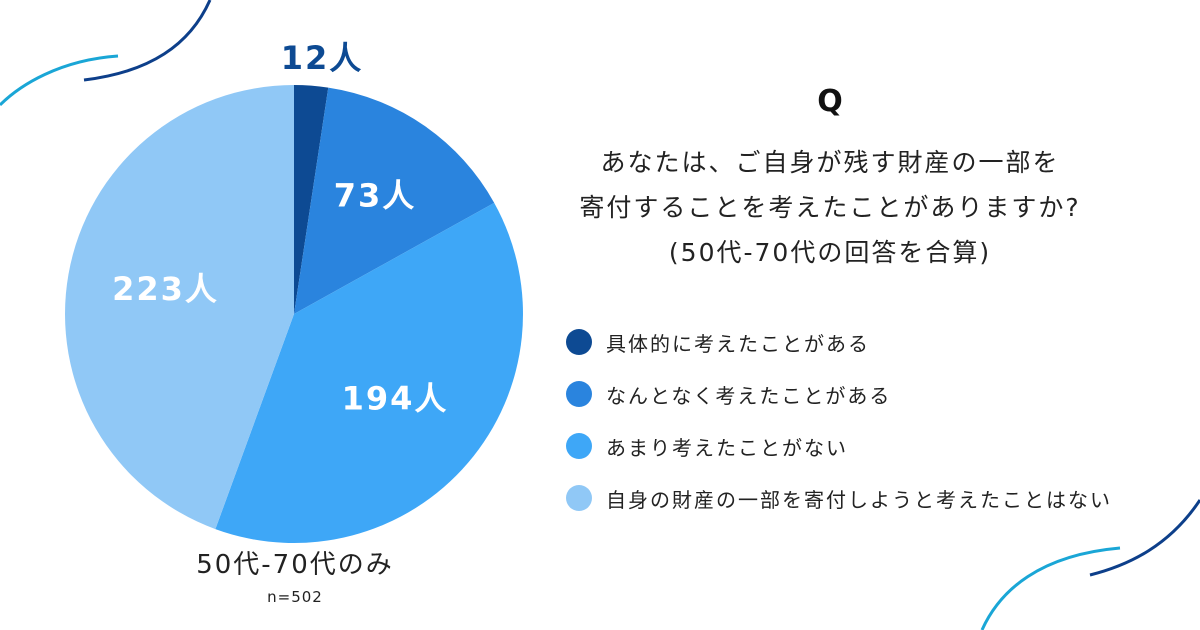 This screenshot has height=630, width=1200. Describe the element at coordinates (749, 395) in the screenshot. I see `legend-label: なんとなく考えたことがある` at that location.